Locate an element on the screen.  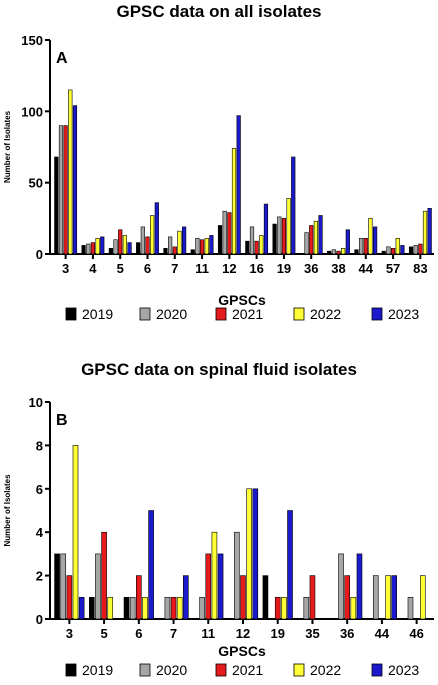
legend-label-2021: 2021 is located at coordinates (247, 670).